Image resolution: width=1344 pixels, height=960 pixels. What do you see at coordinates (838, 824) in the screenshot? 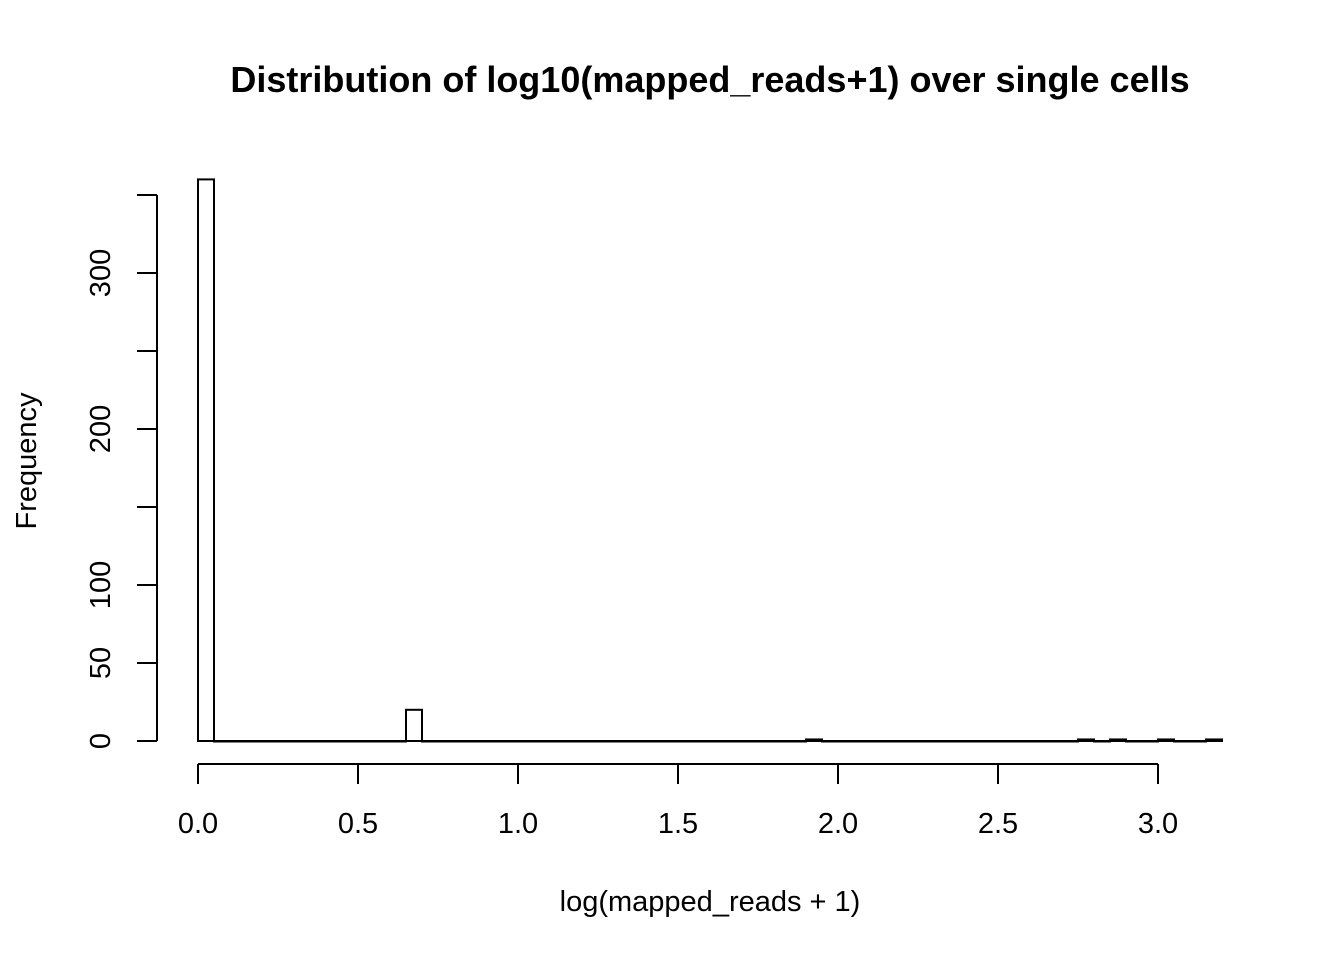
I see `x-tick-label: 2.0` at bounding box center [838, 824].